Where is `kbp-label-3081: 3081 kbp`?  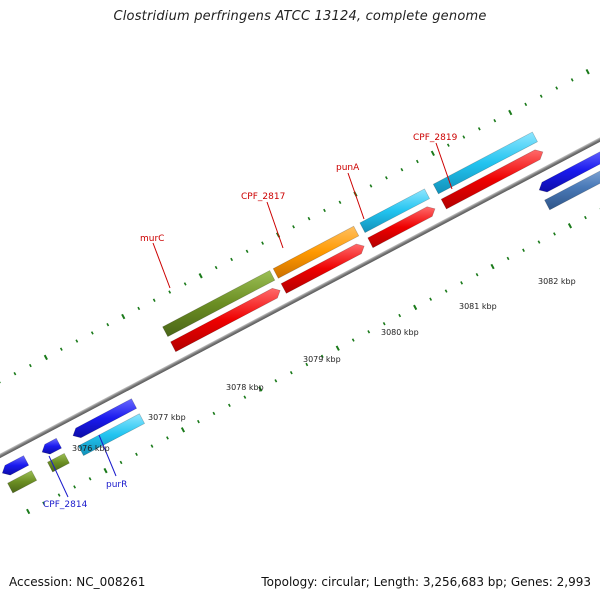
kbp-label-3081: 3081 kbp is located at coordinates (478, 306).